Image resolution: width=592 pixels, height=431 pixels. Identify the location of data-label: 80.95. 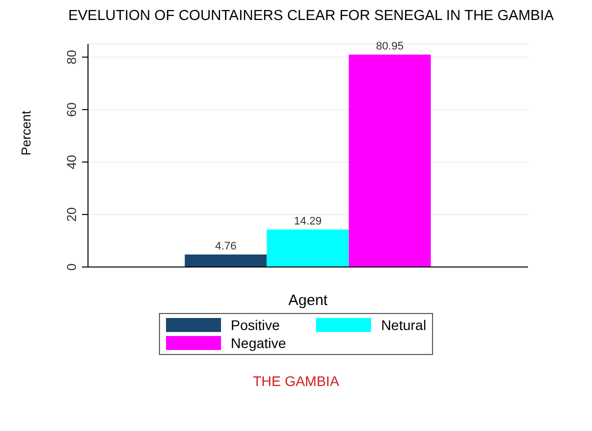
(390, 46).